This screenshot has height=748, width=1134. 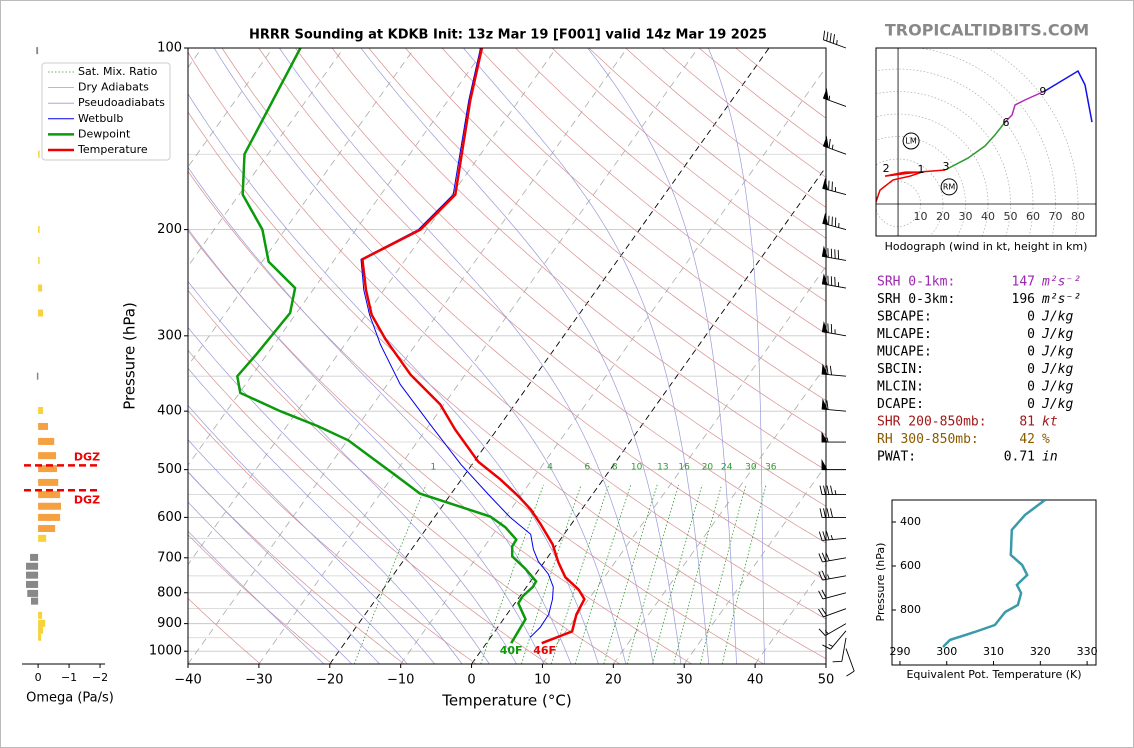 What do you see at coordinates (121, 102) in the screenshot?
I see `legend-label: Pseudoadiabats` at bounding box center [121, 102].